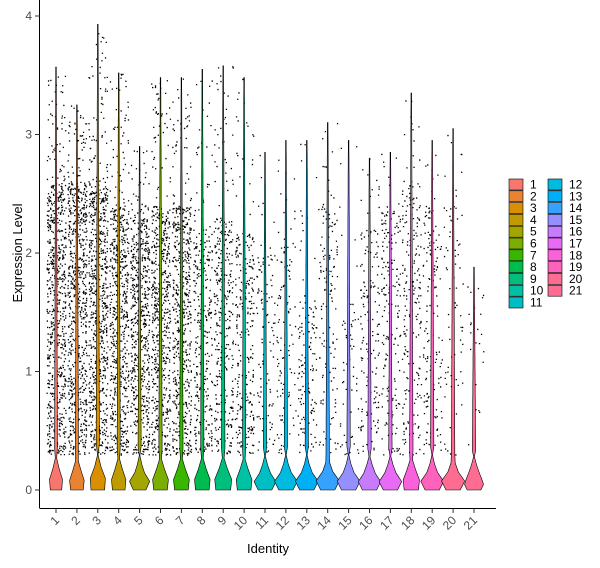 The height and width of the screenshot is (568, 600). I want to click on x-tick-label: 17, so click(387, 523).